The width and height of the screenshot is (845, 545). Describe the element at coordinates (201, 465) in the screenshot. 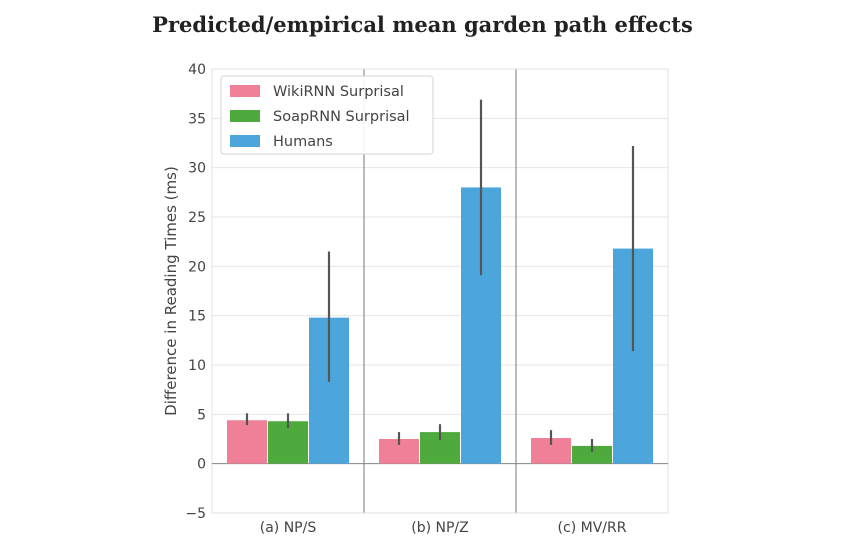

I see `y-tick-label: 0` at that location.